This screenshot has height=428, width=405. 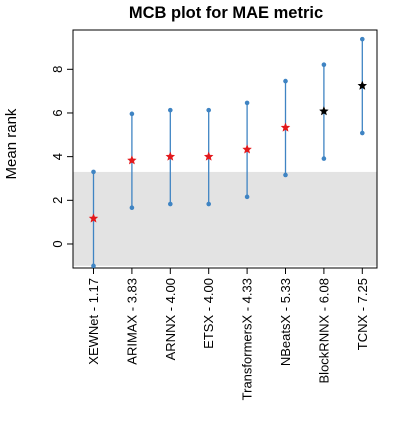 What do you see at coordinates (11, 143) in the screenshot?
I see `y-axis-label: Mean rank` at bounding box center [11, 143].